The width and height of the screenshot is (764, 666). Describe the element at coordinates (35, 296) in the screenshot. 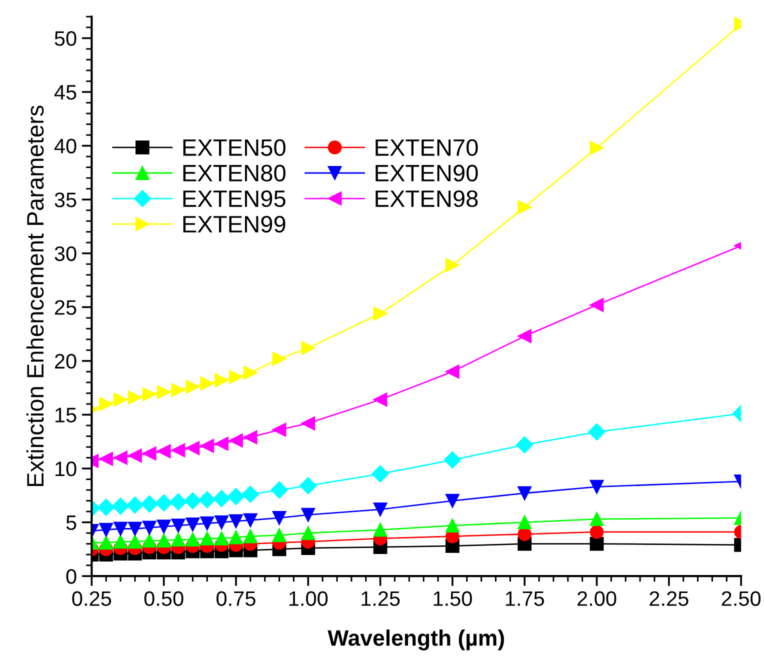

I see `y-axis-title: Extinction Enhencement Parameters` at that location.